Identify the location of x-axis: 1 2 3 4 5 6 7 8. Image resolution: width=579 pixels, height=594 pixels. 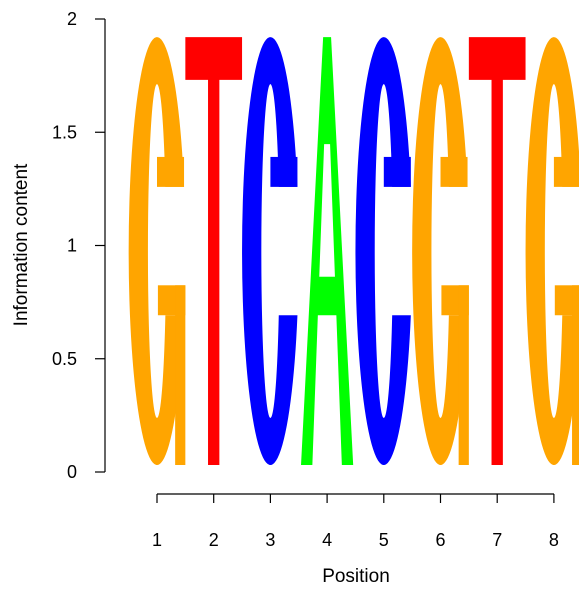
(355, 521).